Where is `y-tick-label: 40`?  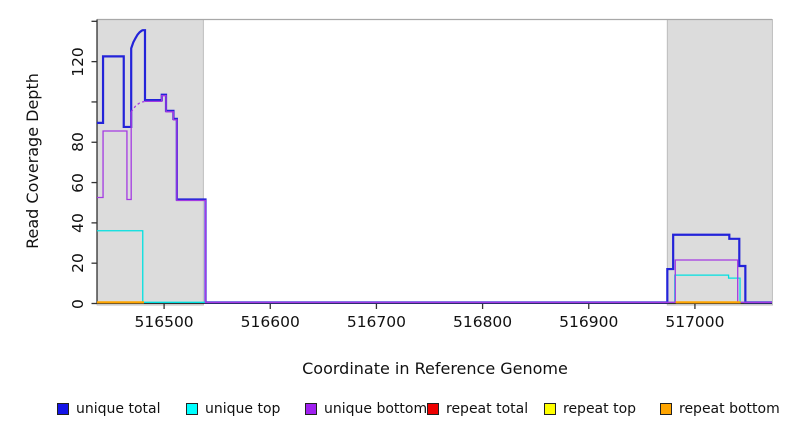 y-tick-label: 40 is located at coordinates (78, 223).